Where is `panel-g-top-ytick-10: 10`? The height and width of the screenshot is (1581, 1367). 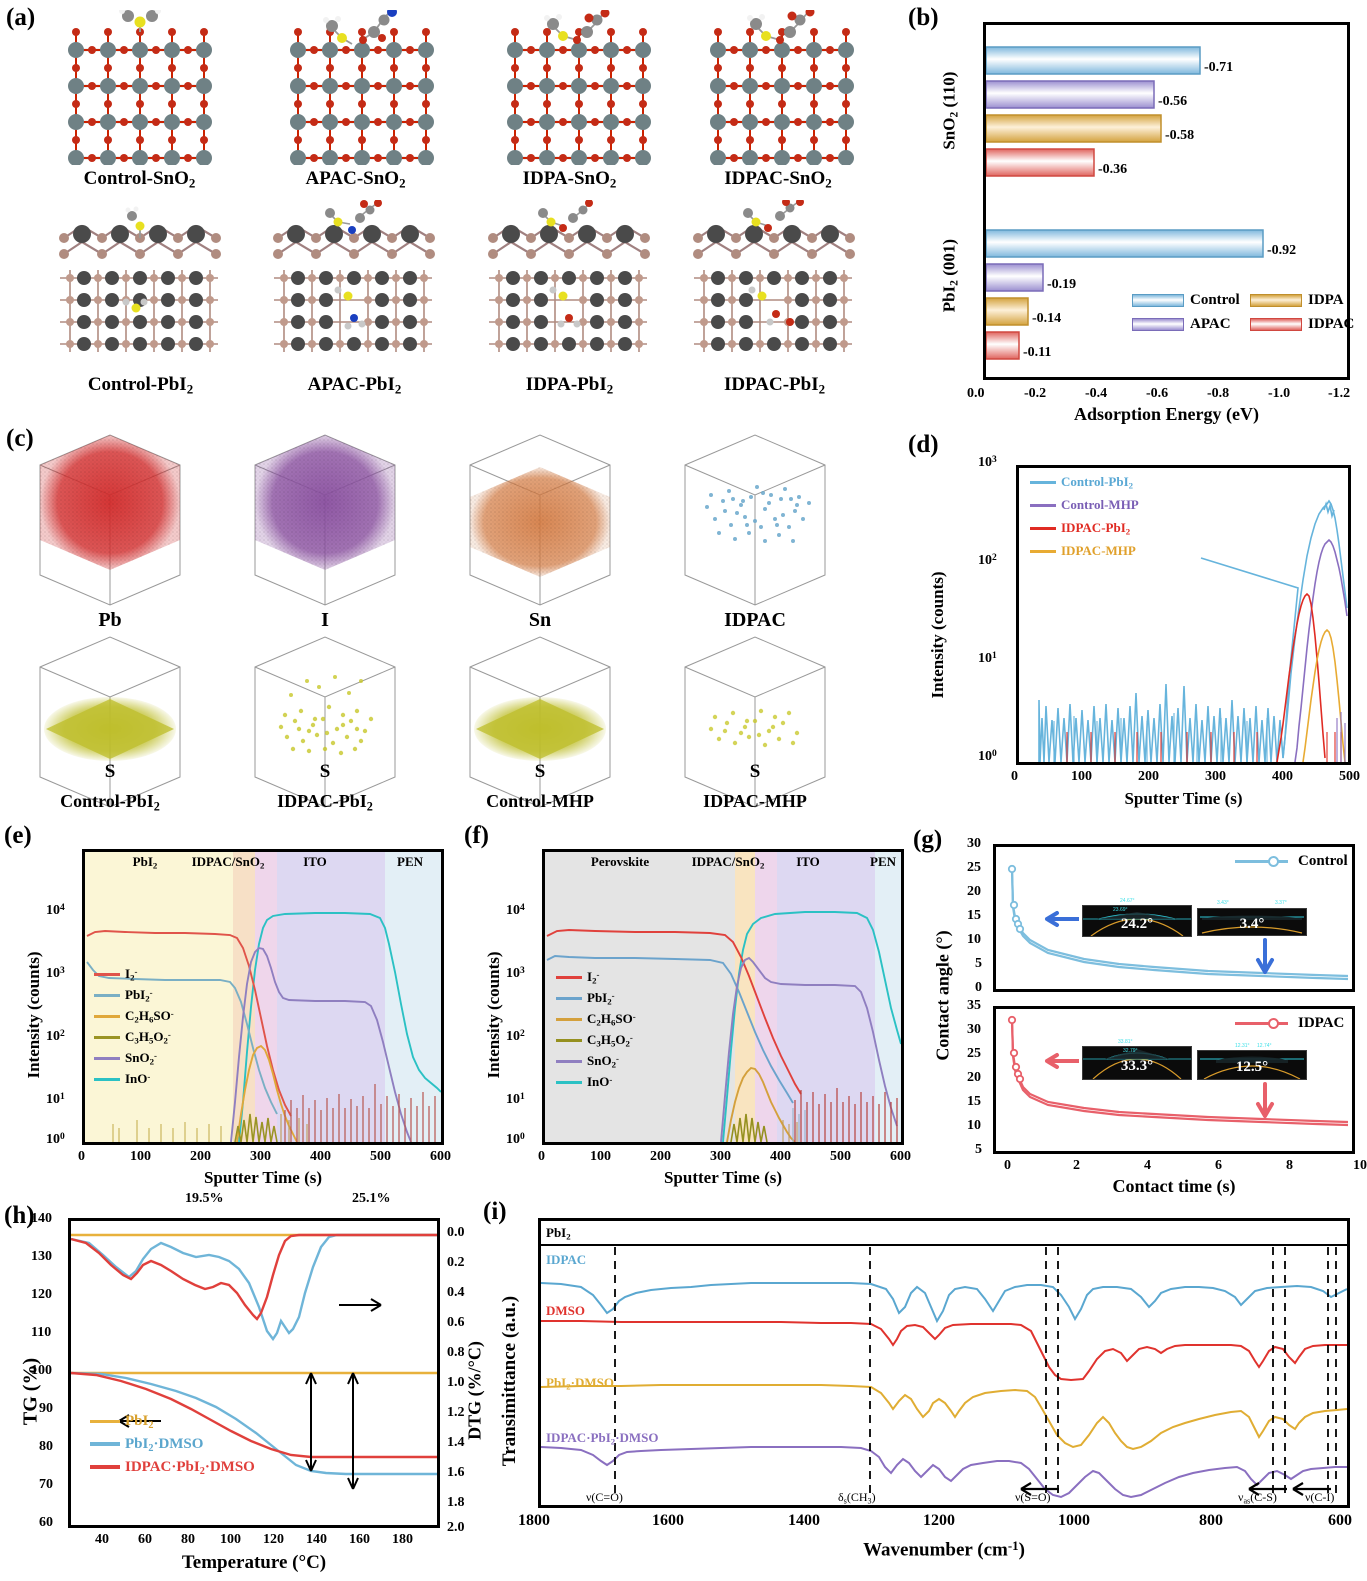 panel-g-top-ytick-10: 10 is located at coordinates (974, 939).